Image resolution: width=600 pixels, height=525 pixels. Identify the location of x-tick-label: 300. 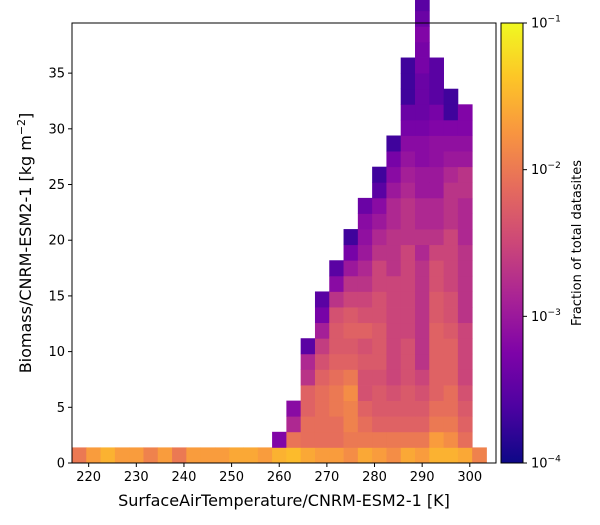
(469, 477).